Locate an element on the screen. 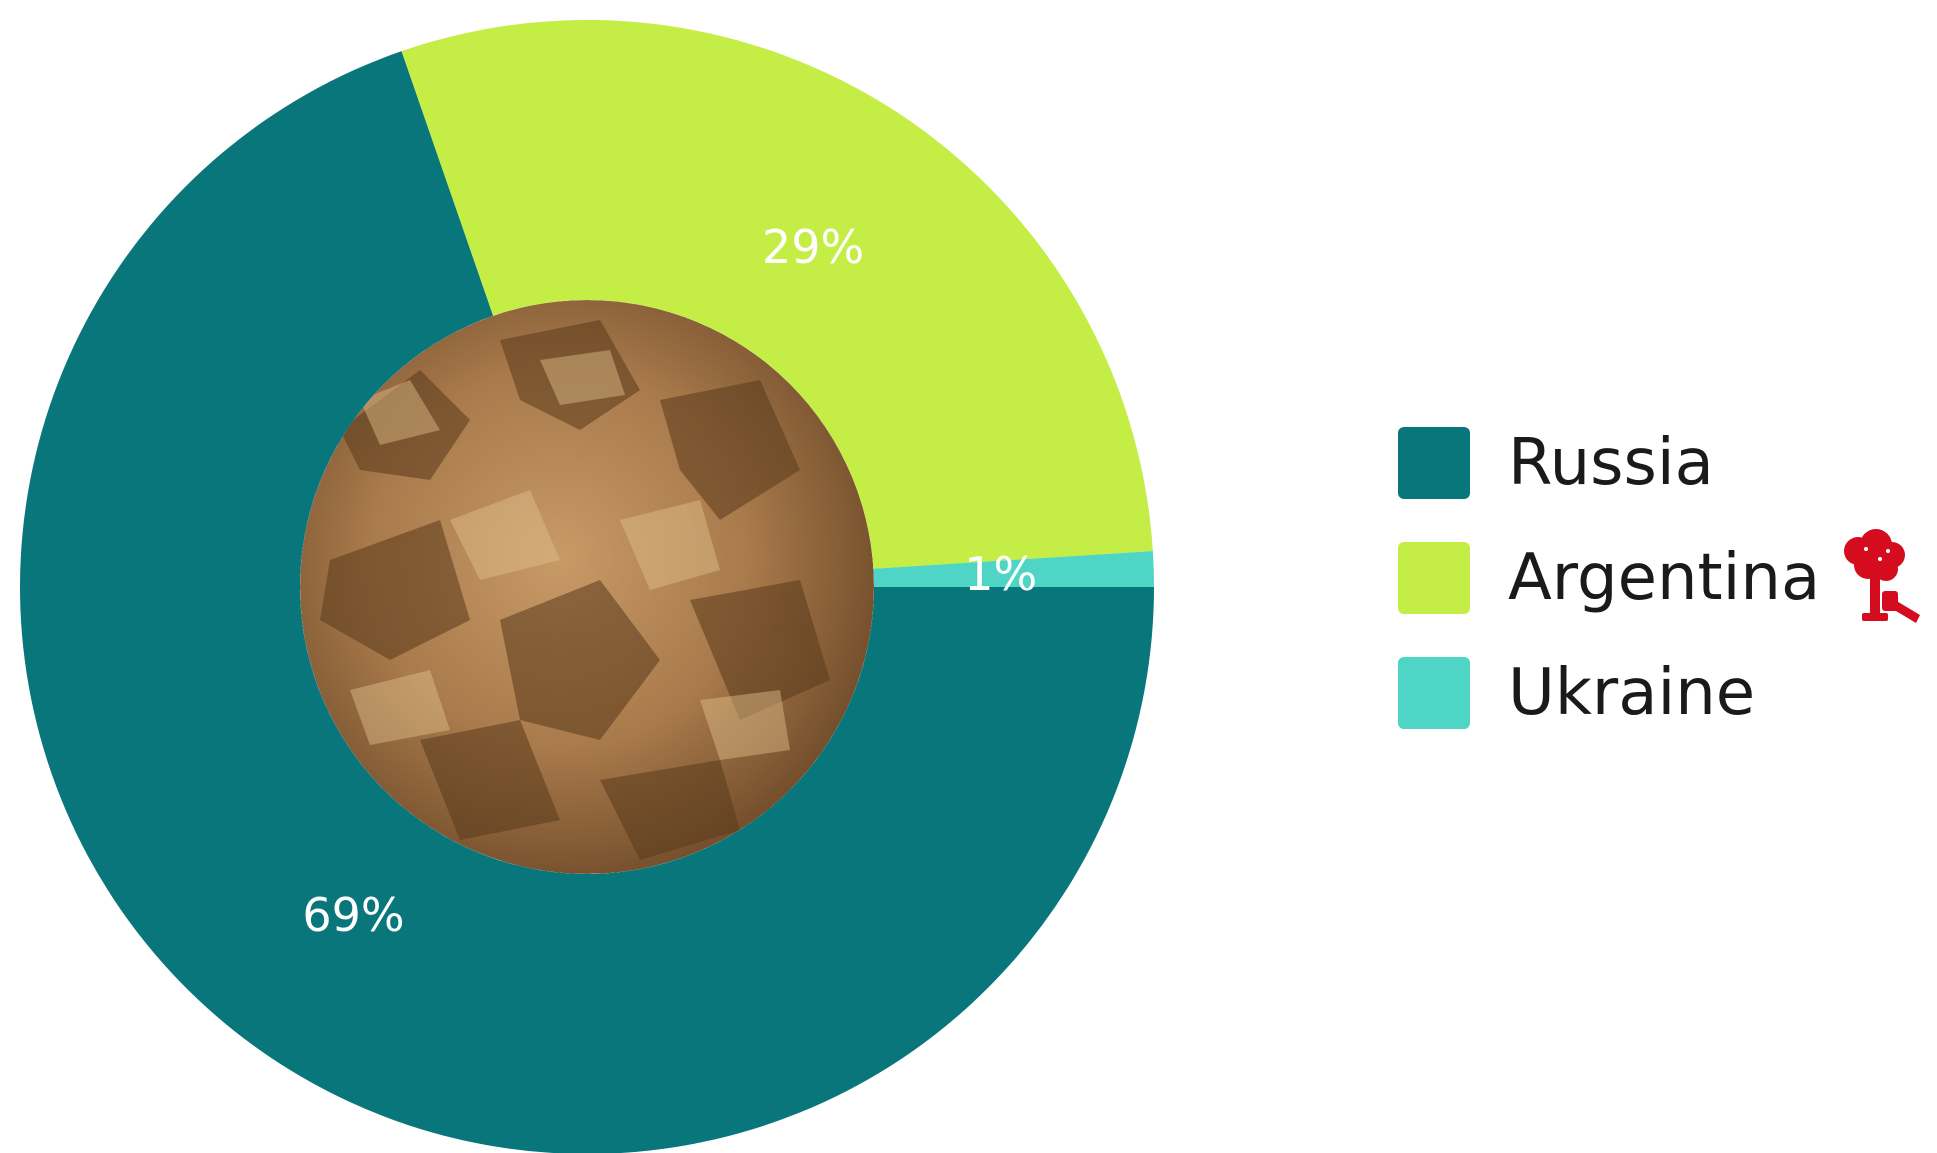  center-photo is located at coordinates (587, 587).